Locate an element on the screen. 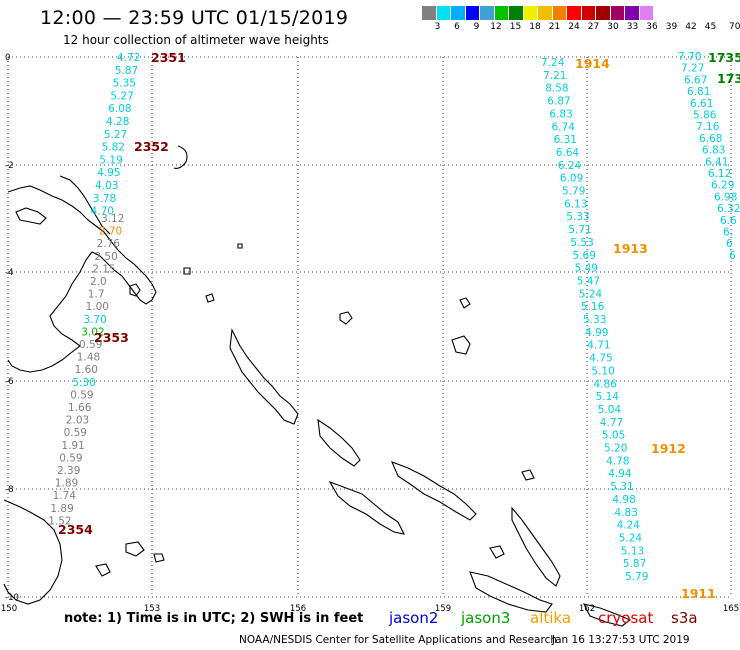  island-new-britain-east is located at coordinates (31, 216).